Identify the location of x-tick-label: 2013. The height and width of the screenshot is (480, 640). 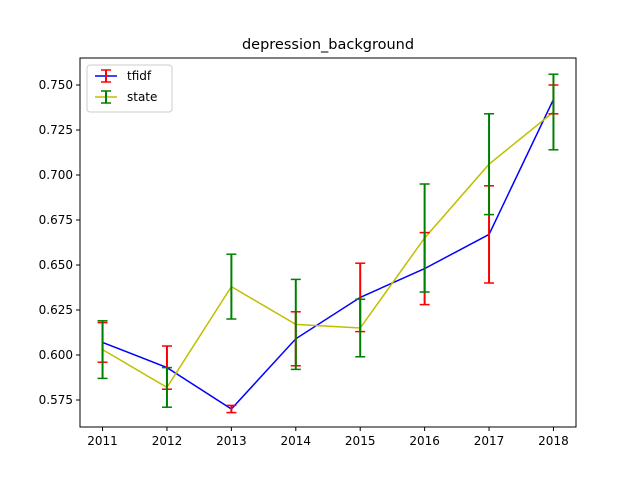
(231, 441).